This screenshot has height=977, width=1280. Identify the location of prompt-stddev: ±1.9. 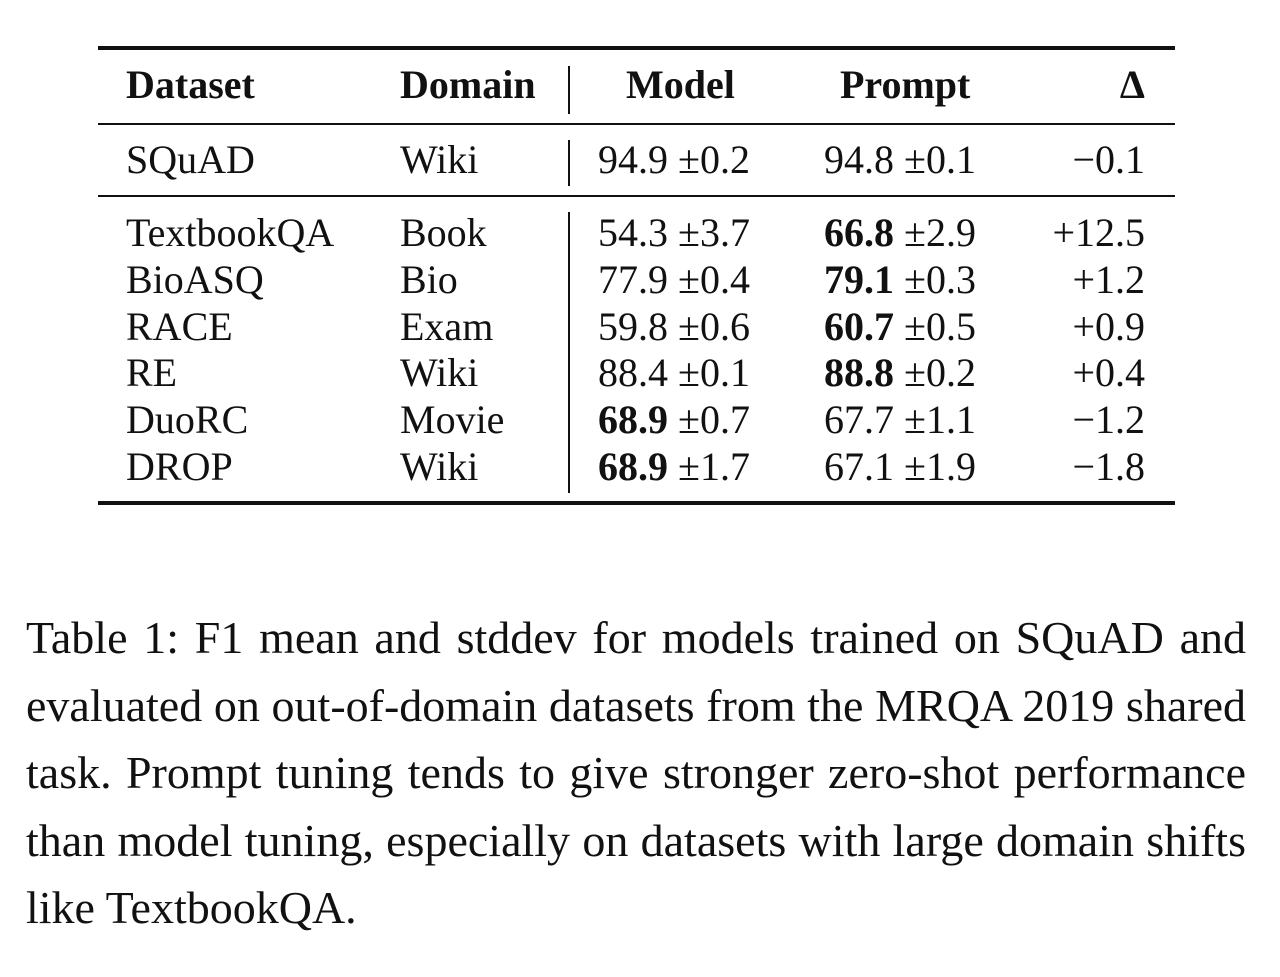
(940, 466).